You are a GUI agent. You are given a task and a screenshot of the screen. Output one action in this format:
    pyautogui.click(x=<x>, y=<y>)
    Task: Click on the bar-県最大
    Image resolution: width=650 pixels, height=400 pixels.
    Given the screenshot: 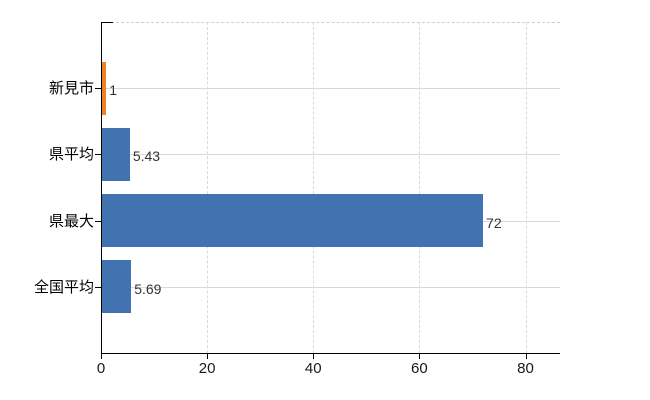 What is the action you would take?
    pyautogui.click(x=292, y=221)
    